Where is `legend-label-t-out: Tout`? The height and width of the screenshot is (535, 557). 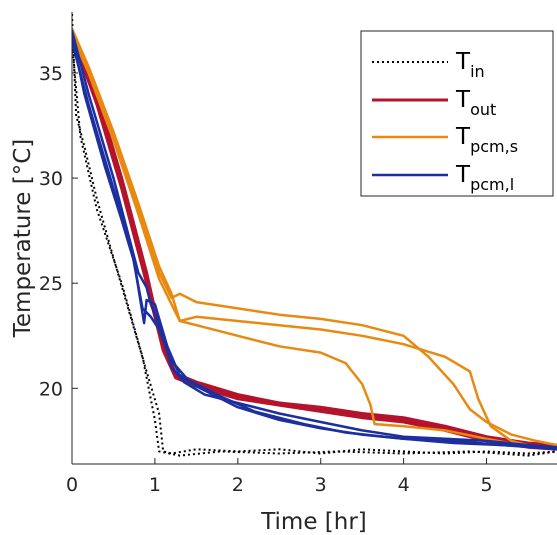
legend-label-t-out: Tout is located at coordinates (475, 103).